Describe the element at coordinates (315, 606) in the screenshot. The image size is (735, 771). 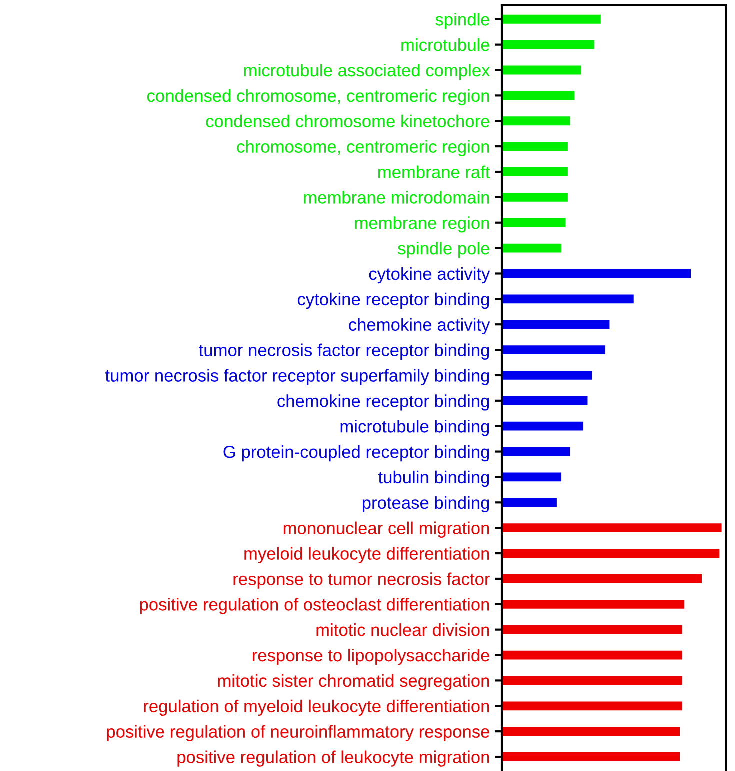
I see `y-tick-label: positive regulation of osteoclast differentiation` at that location.